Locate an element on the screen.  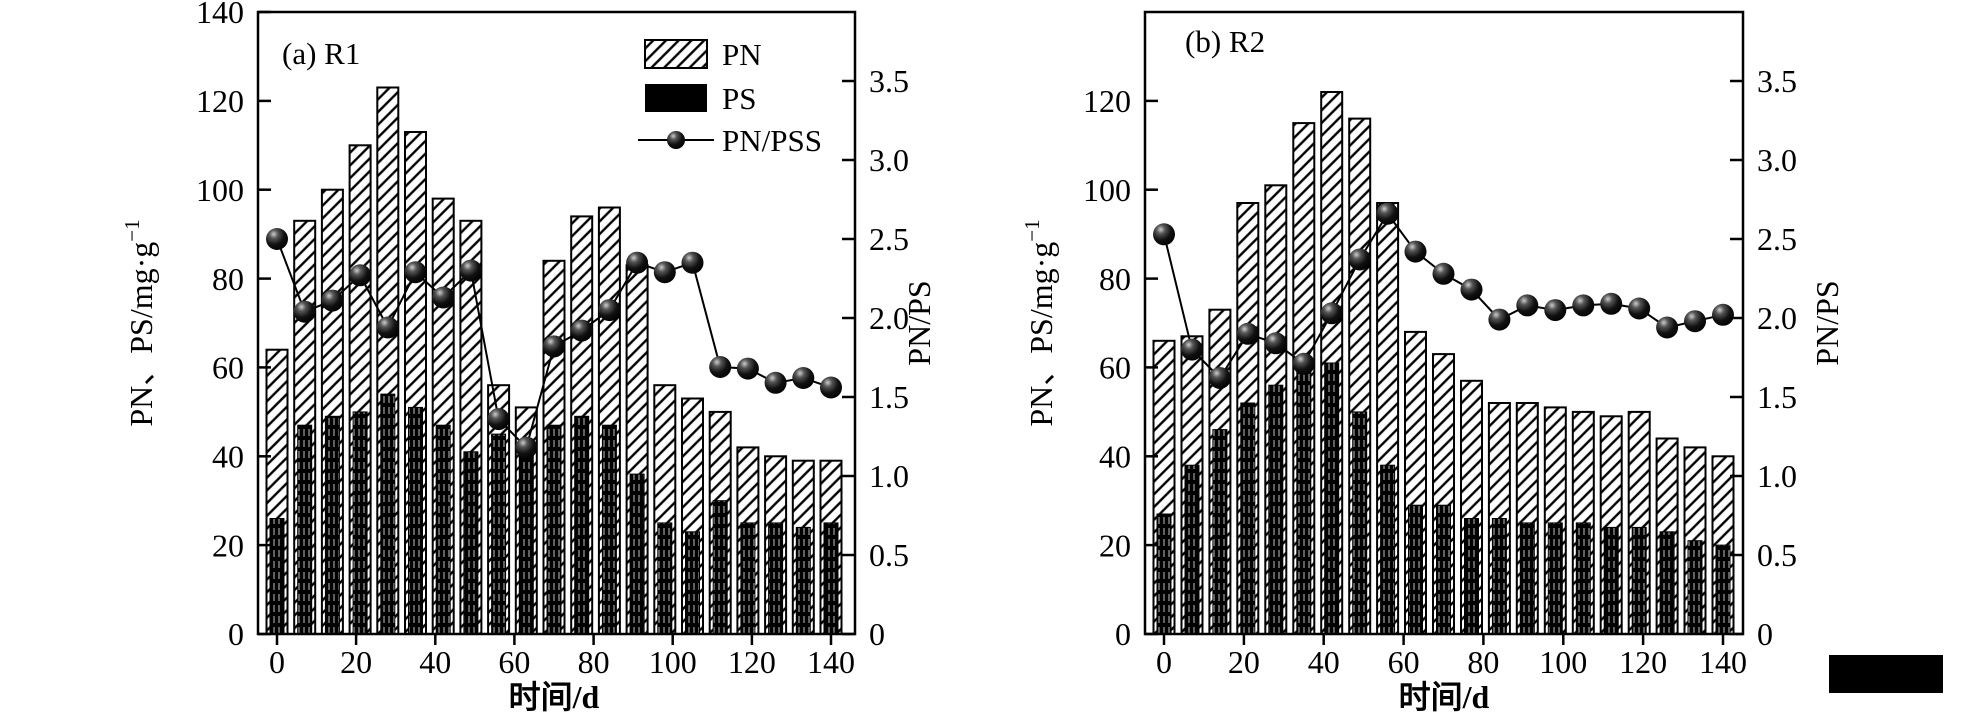
legend-swatch-pn is located at coordinates (676, 54).